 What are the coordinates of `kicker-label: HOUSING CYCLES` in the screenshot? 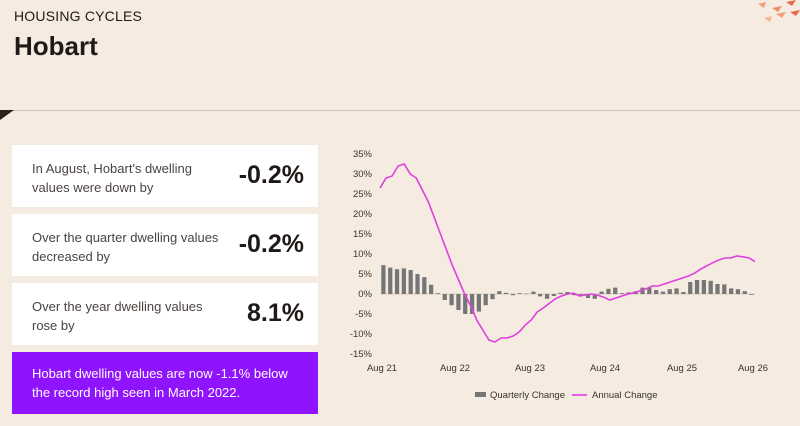 It's located at (78, 16).